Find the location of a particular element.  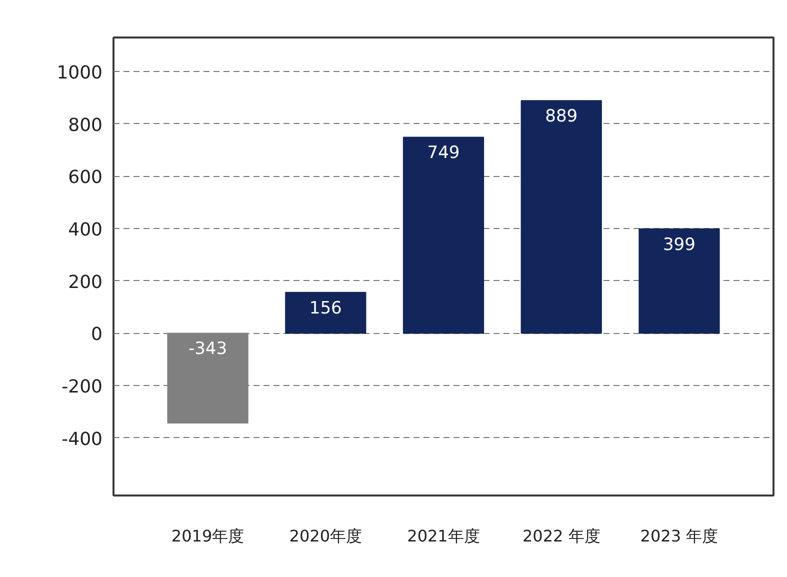

x-tick-label: 2022 年度 is located at coordinates (561, 536).